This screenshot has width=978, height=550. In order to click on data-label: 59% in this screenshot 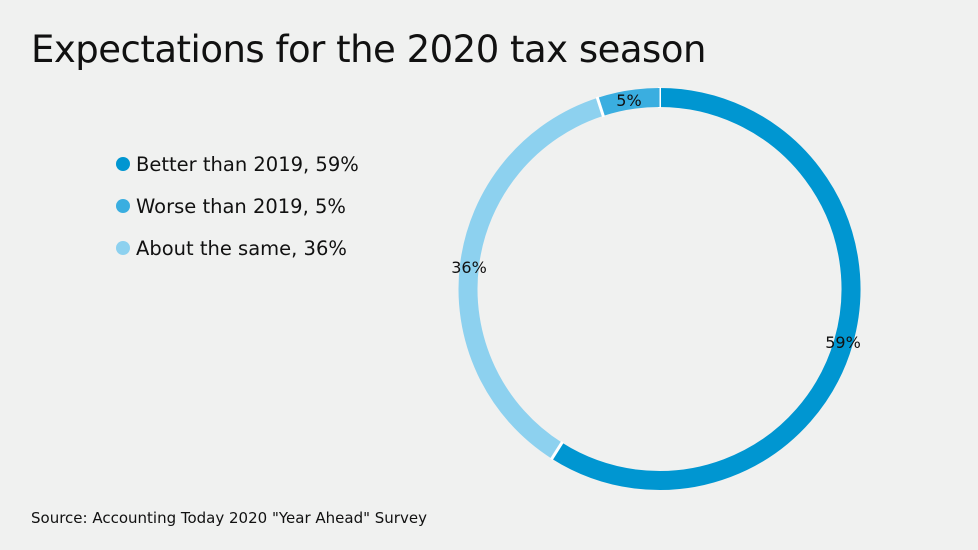, I will do `click(843, 342)`.